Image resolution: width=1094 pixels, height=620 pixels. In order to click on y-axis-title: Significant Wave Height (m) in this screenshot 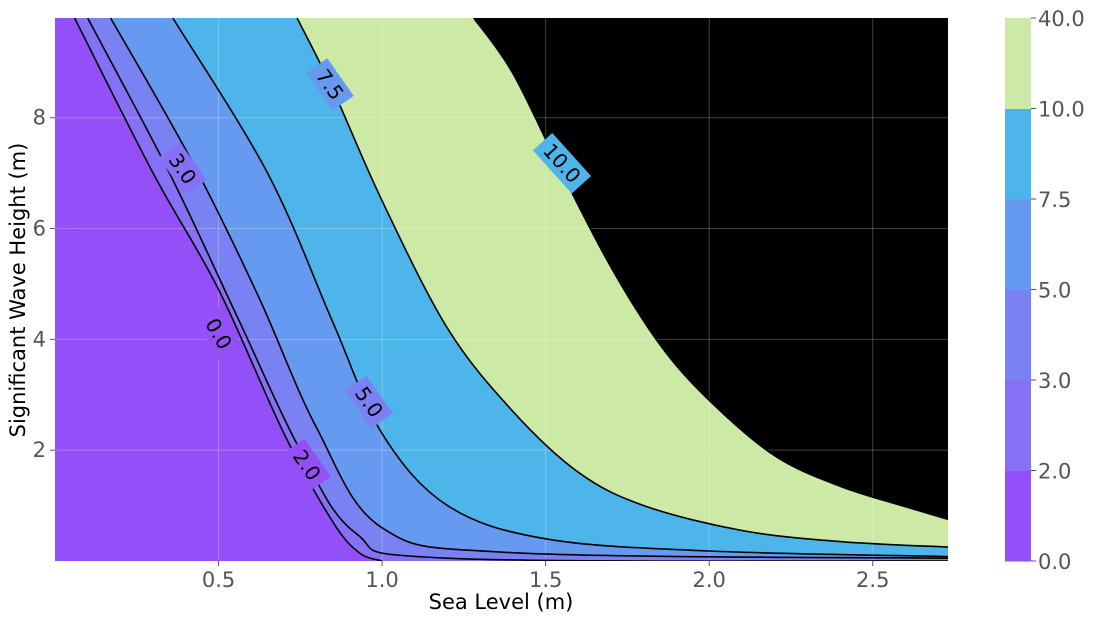, I will do `click(18, 290)`.